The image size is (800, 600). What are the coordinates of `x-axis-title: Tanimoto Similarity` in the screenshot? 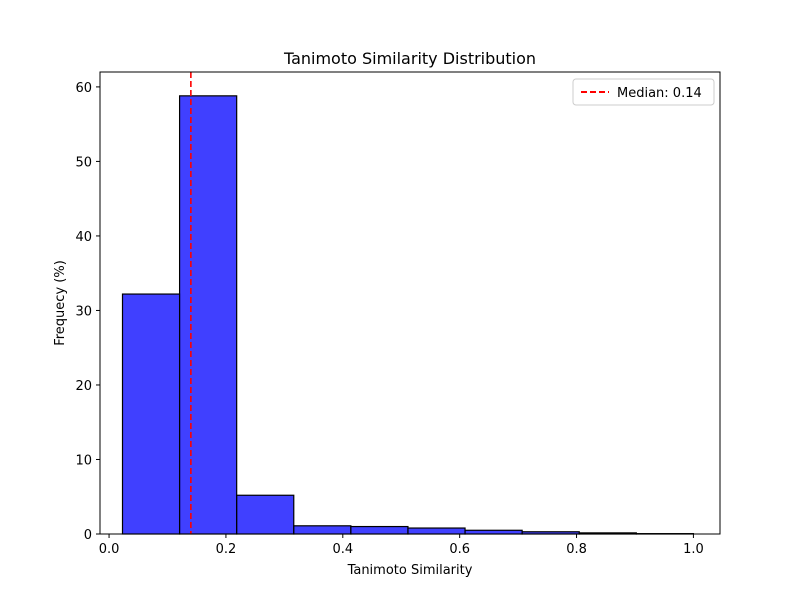 It's located at (410, 570).